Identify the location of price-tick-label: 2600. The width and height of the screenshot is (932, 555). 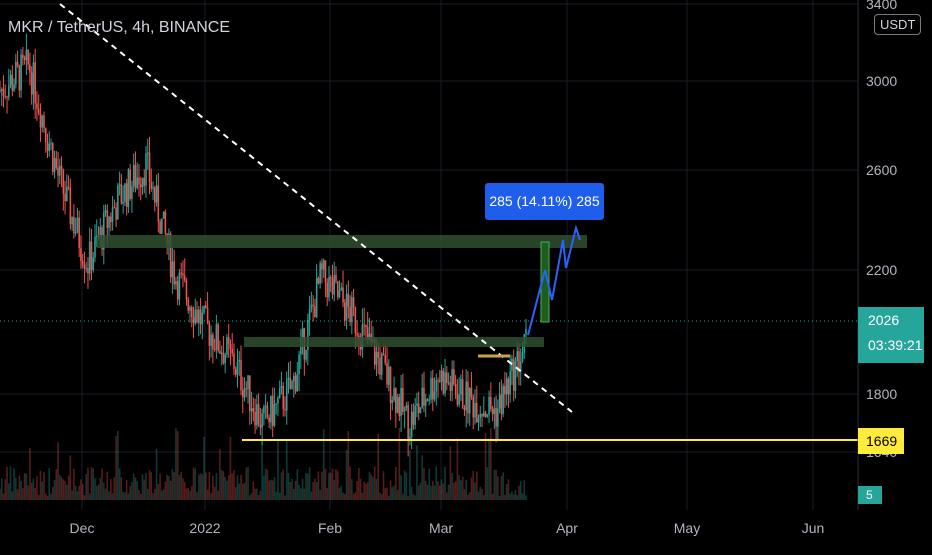
(881, 170).